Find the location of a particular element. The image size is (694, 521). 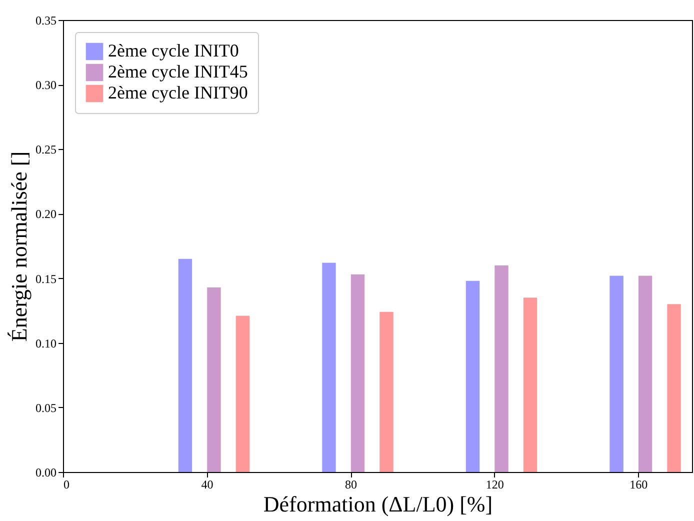

y-tick-label: 0.05 is located at coordinates (46, 407).